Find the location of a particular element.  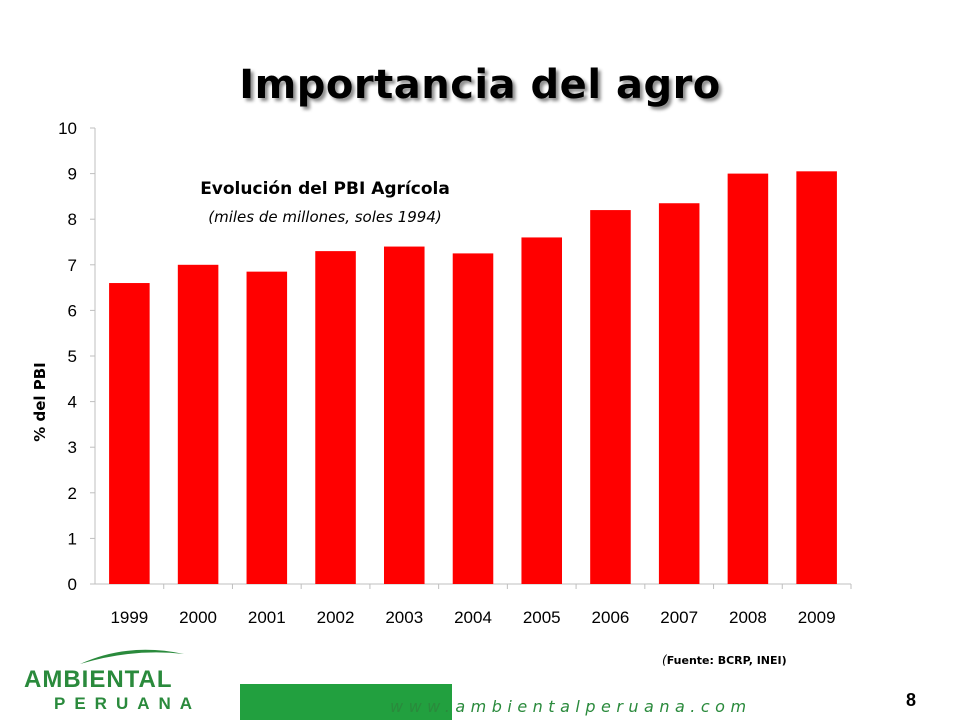

y-tick-label: 10 is located at coordinates (67, 128).